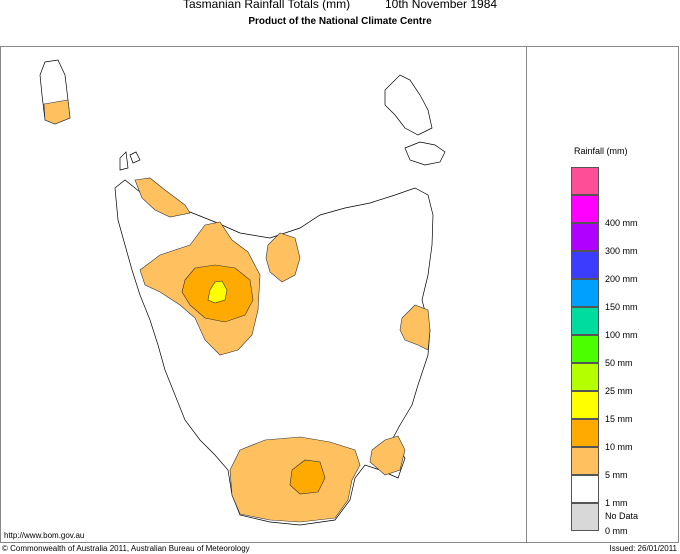 Image resolution: width=680 pixels, height=554 pixels. I want to click on legend-label: 400 mm, so click(621, 223).